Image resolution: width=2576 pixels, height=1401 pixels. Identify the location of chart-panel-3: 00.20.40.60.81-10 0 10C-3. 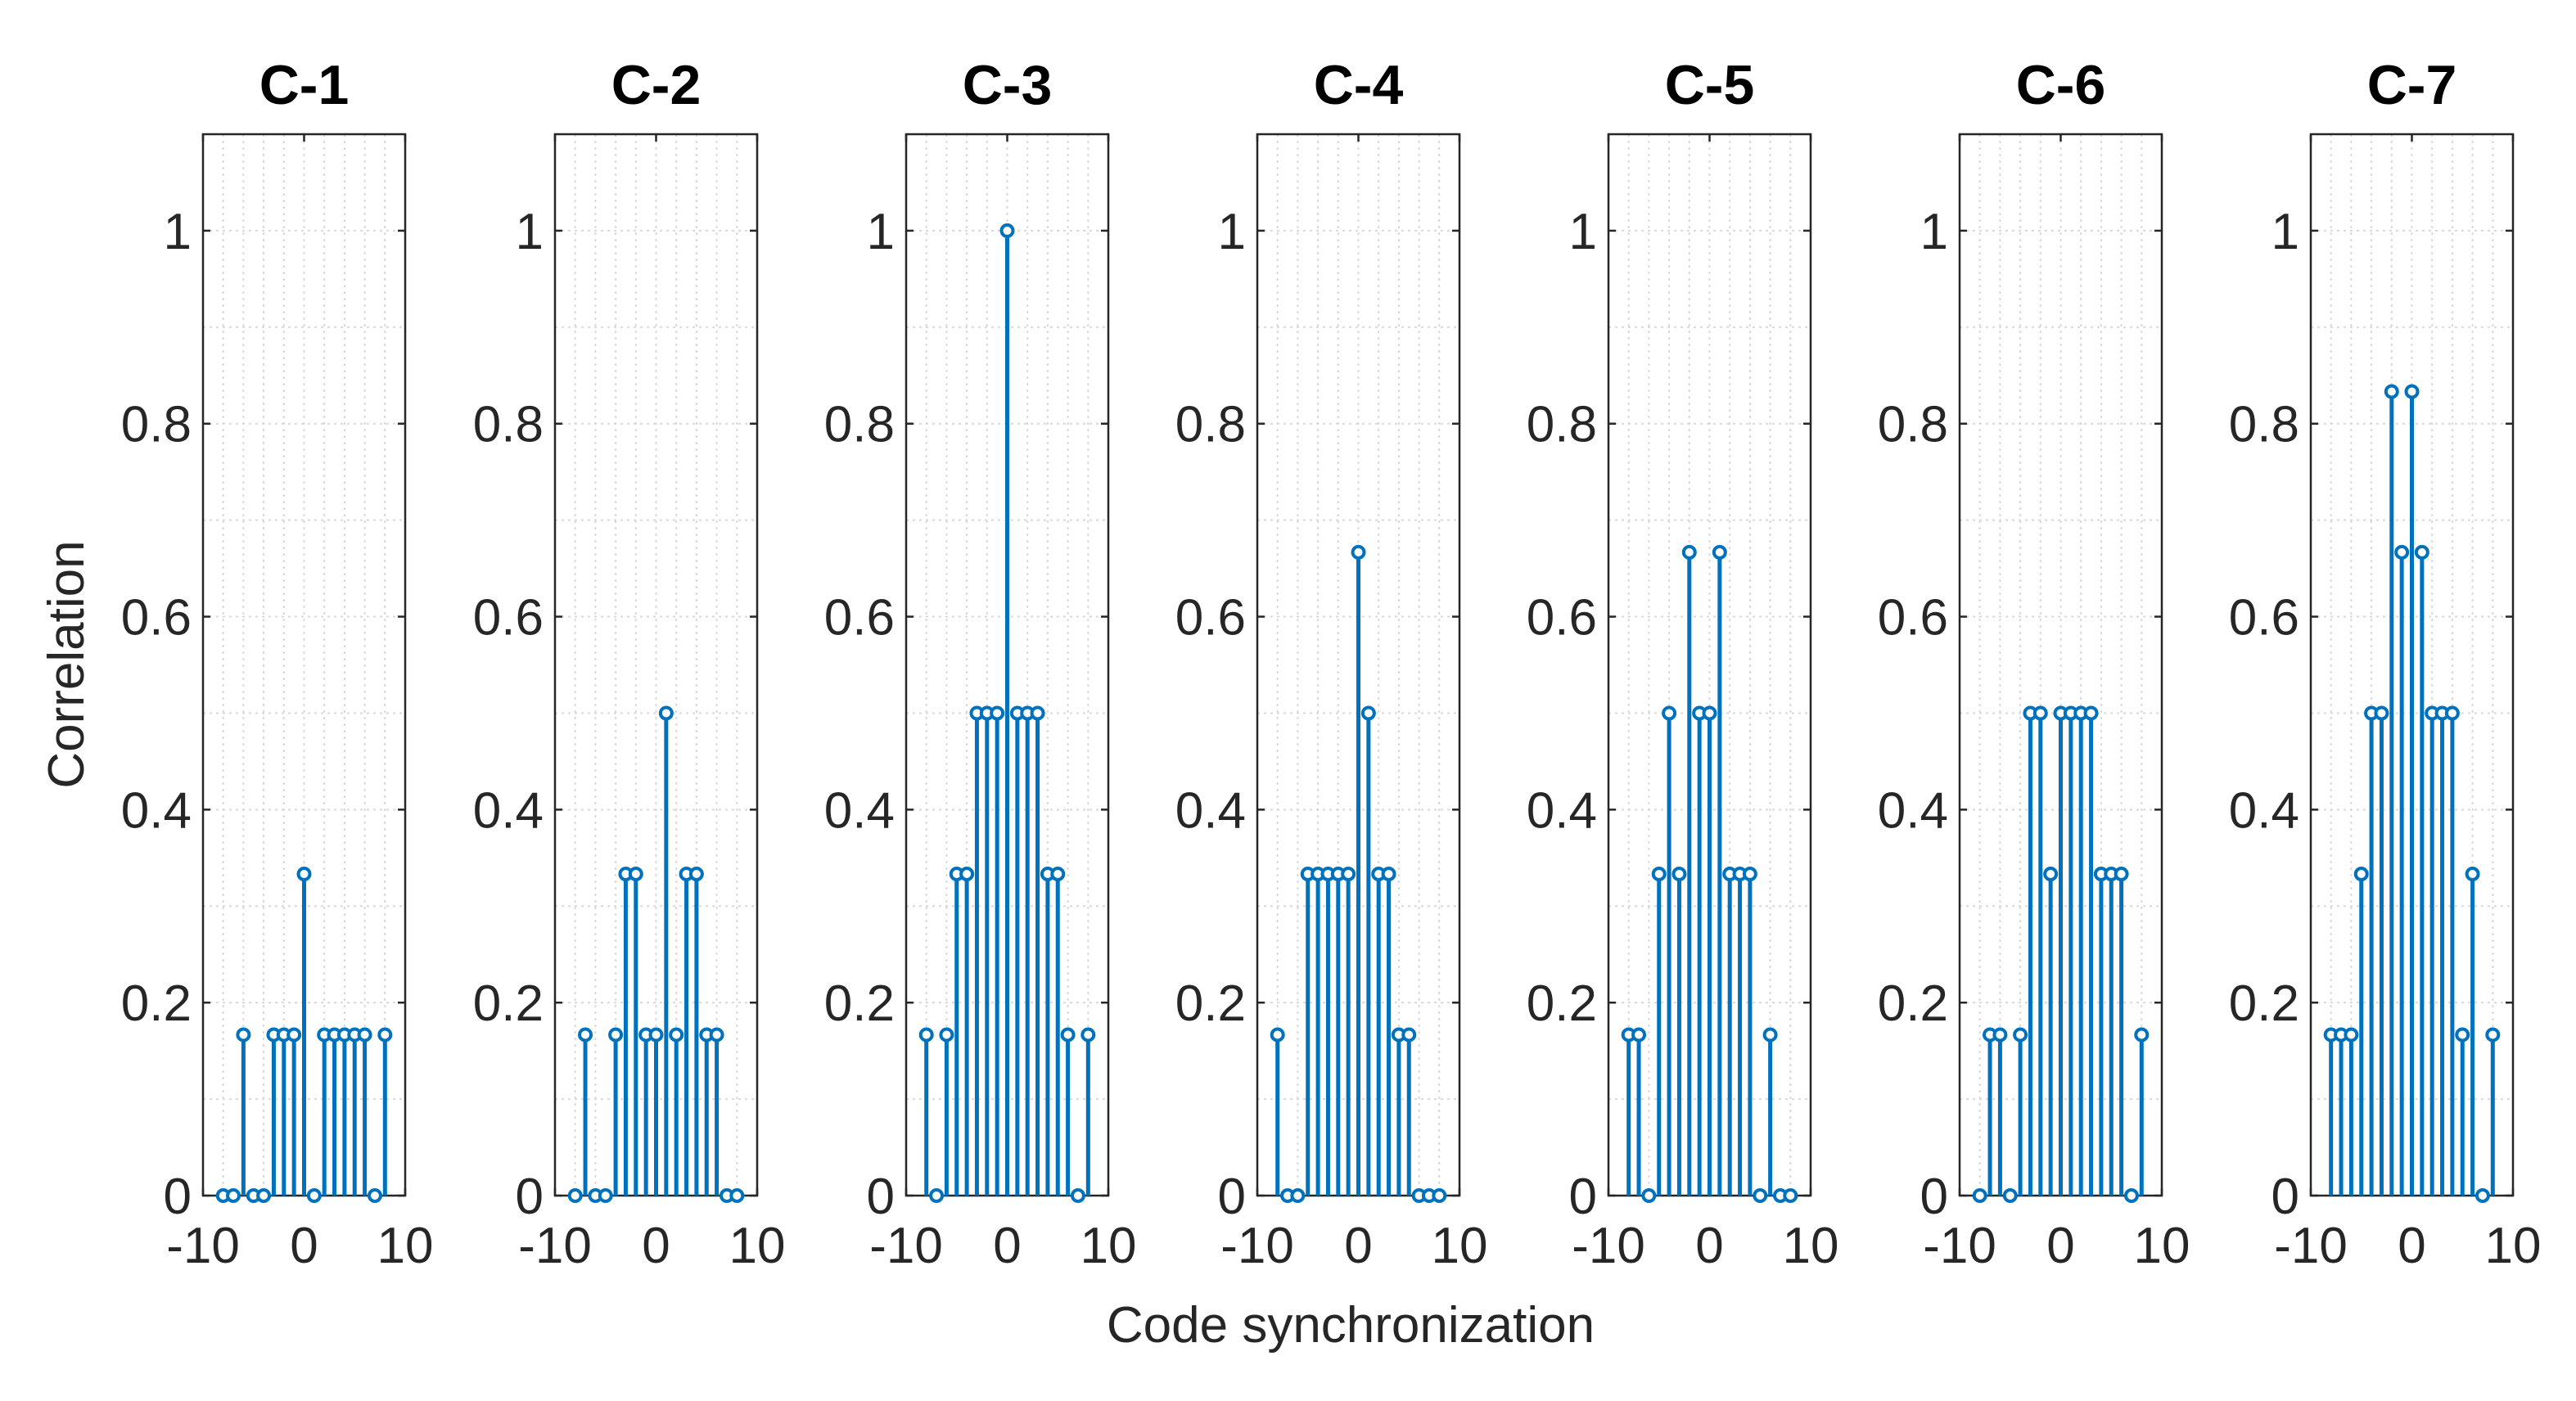
(980, 664).